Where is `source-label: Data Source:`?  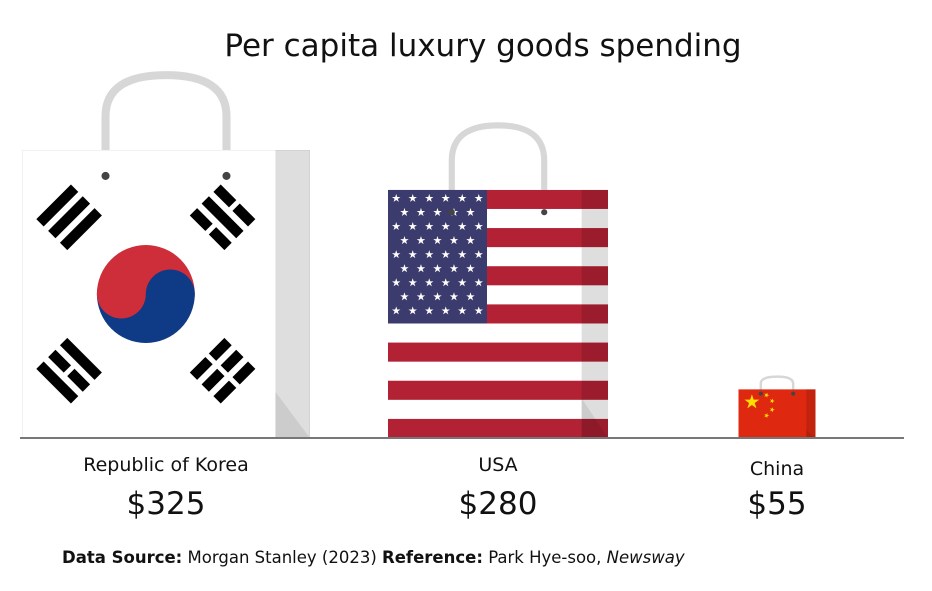 source-label: Data Source: is located at coordinates (122, 557).